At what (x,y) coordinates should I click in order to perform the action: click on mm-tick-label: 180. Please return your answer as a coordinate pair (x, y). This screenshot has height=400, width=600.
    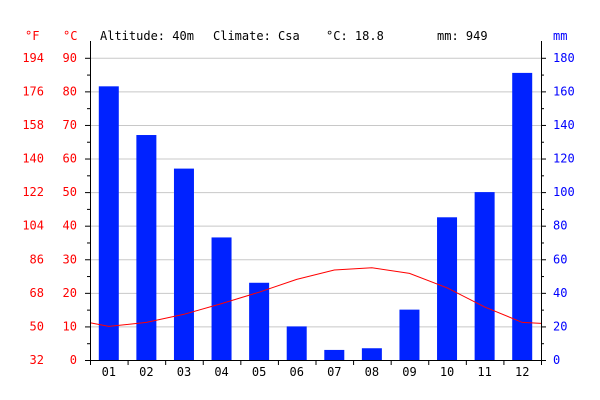
    Looking at the image, I should click on (564, 58).